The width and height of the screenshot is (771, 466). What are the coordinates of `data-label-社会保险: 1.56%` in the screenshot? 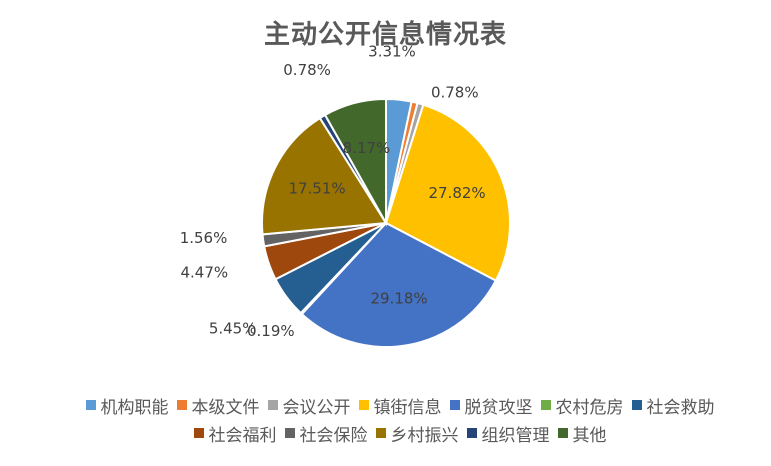 It's located at (204, 238).